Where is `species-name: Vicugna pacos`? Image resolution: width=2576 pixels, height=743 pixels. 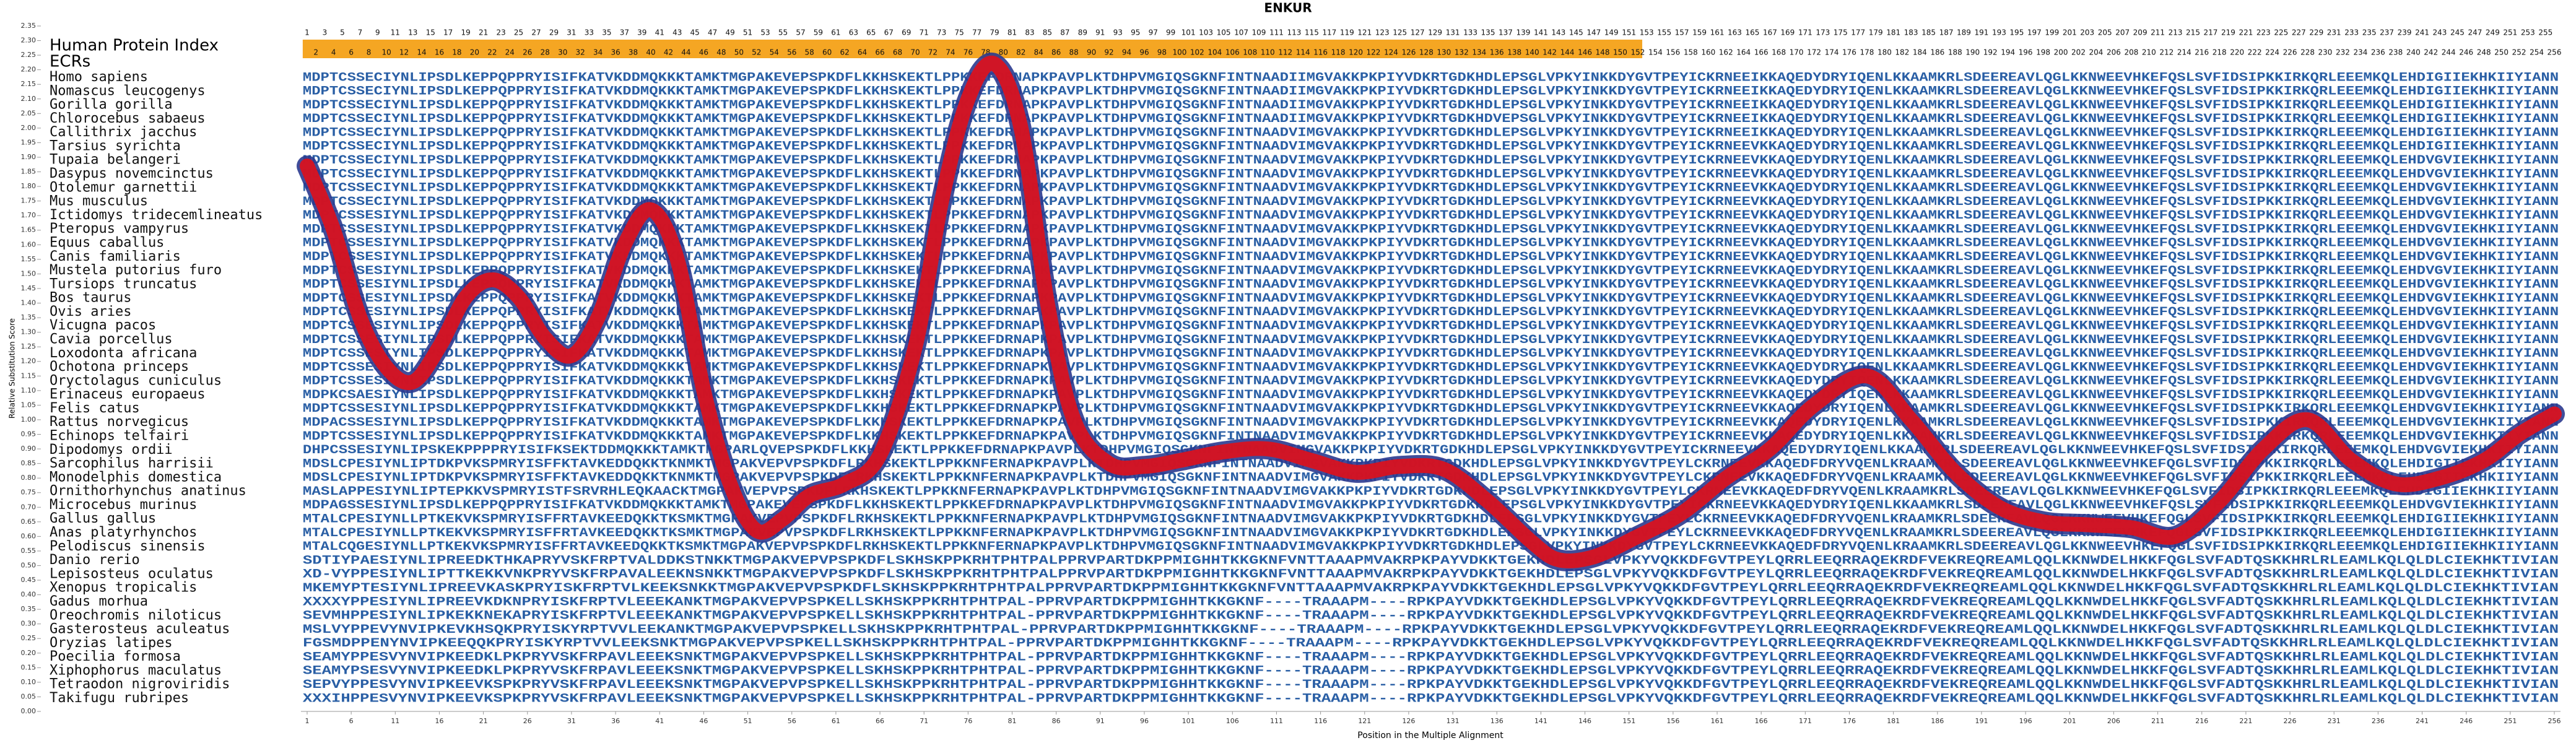 species-name: Vicugna pacos is located at coordinates (103, 325).